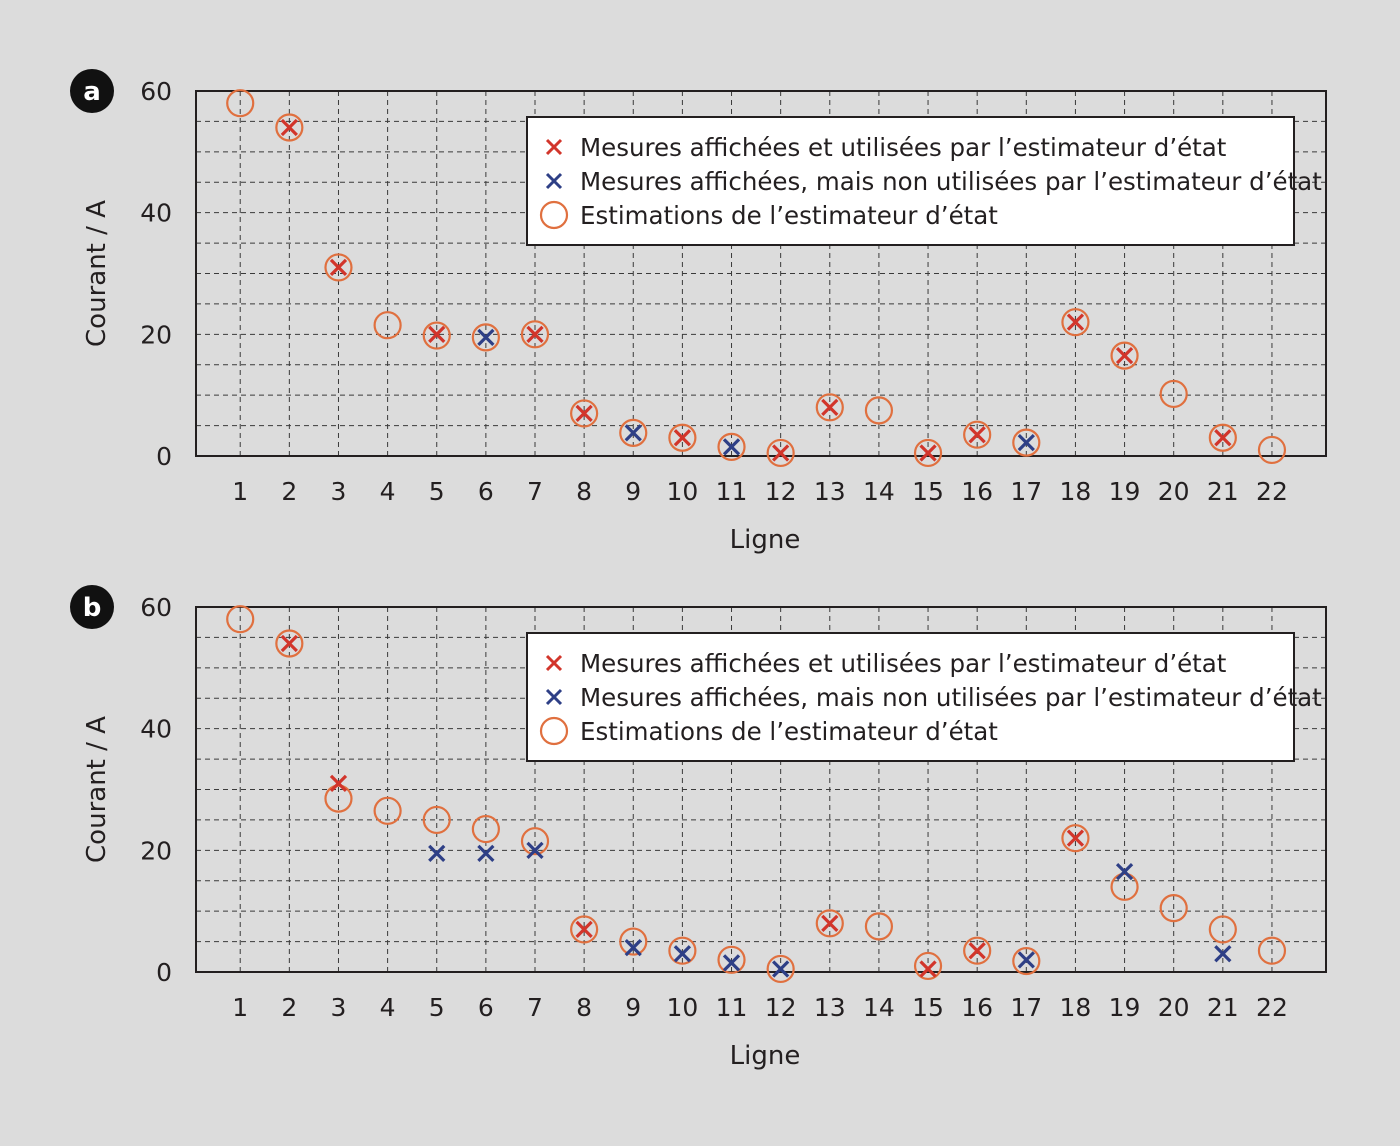 This screenshot has height=1146, width=1400. Describe the element at coordinates (437, 491) in the screenshot. I see `x-tick-label: 5` at that location.